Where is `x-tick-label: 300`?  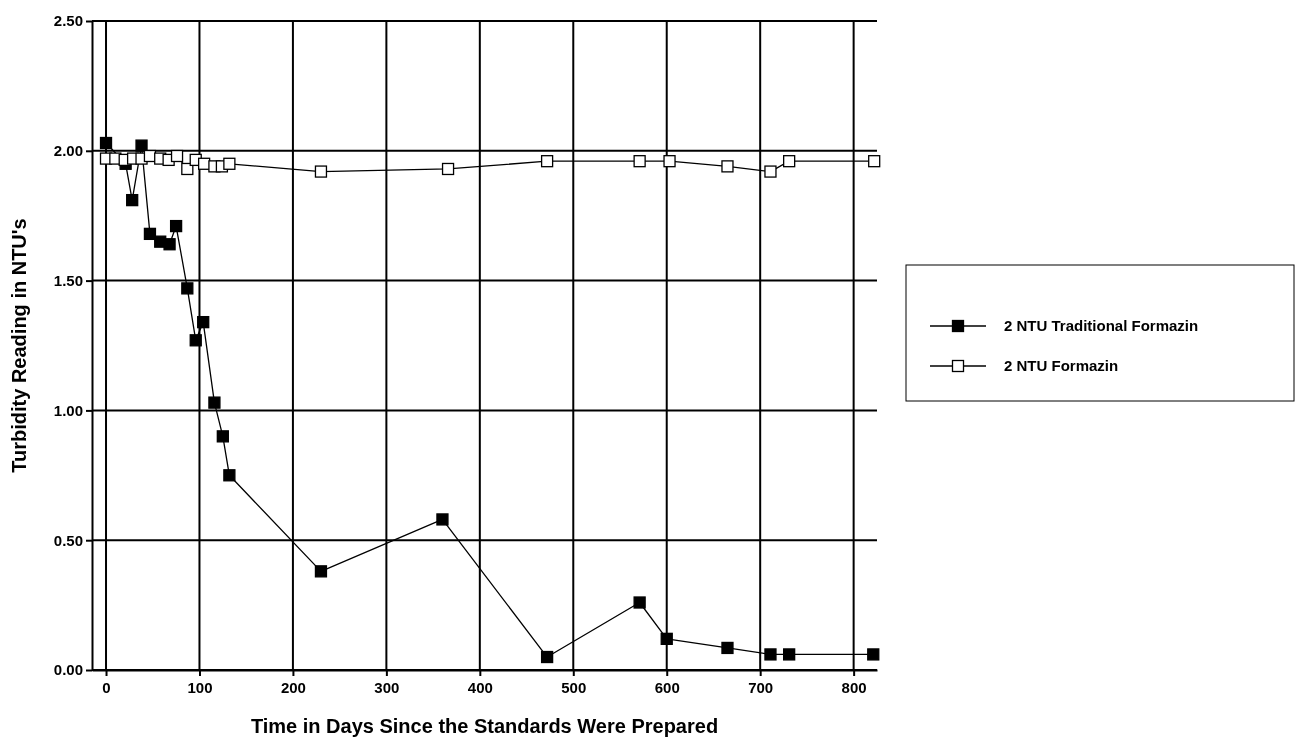
x-tick-label: 300 is located at coordinates (387, 687).